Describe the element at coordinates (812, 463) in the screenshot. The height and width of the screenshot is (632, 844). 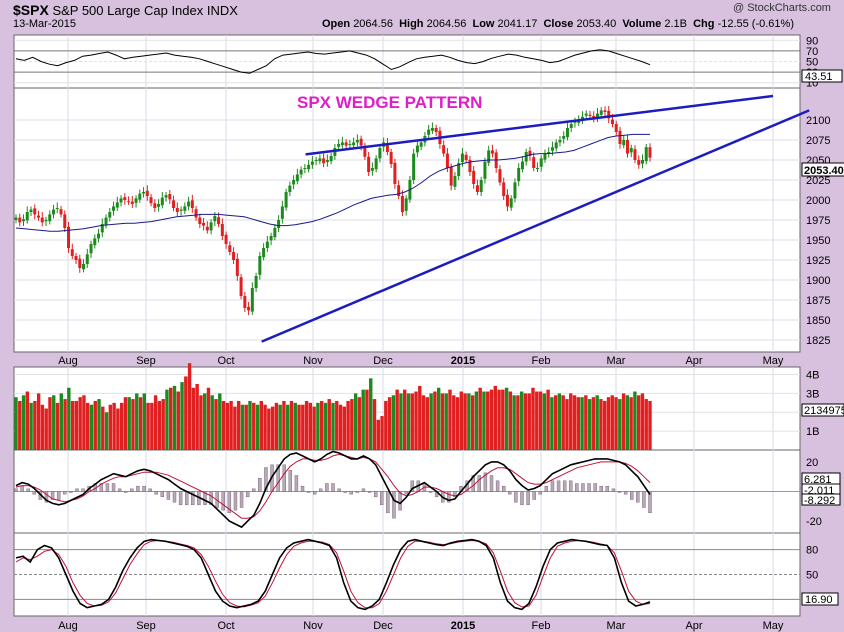
I see `macd-tick-label: 20` at that location.